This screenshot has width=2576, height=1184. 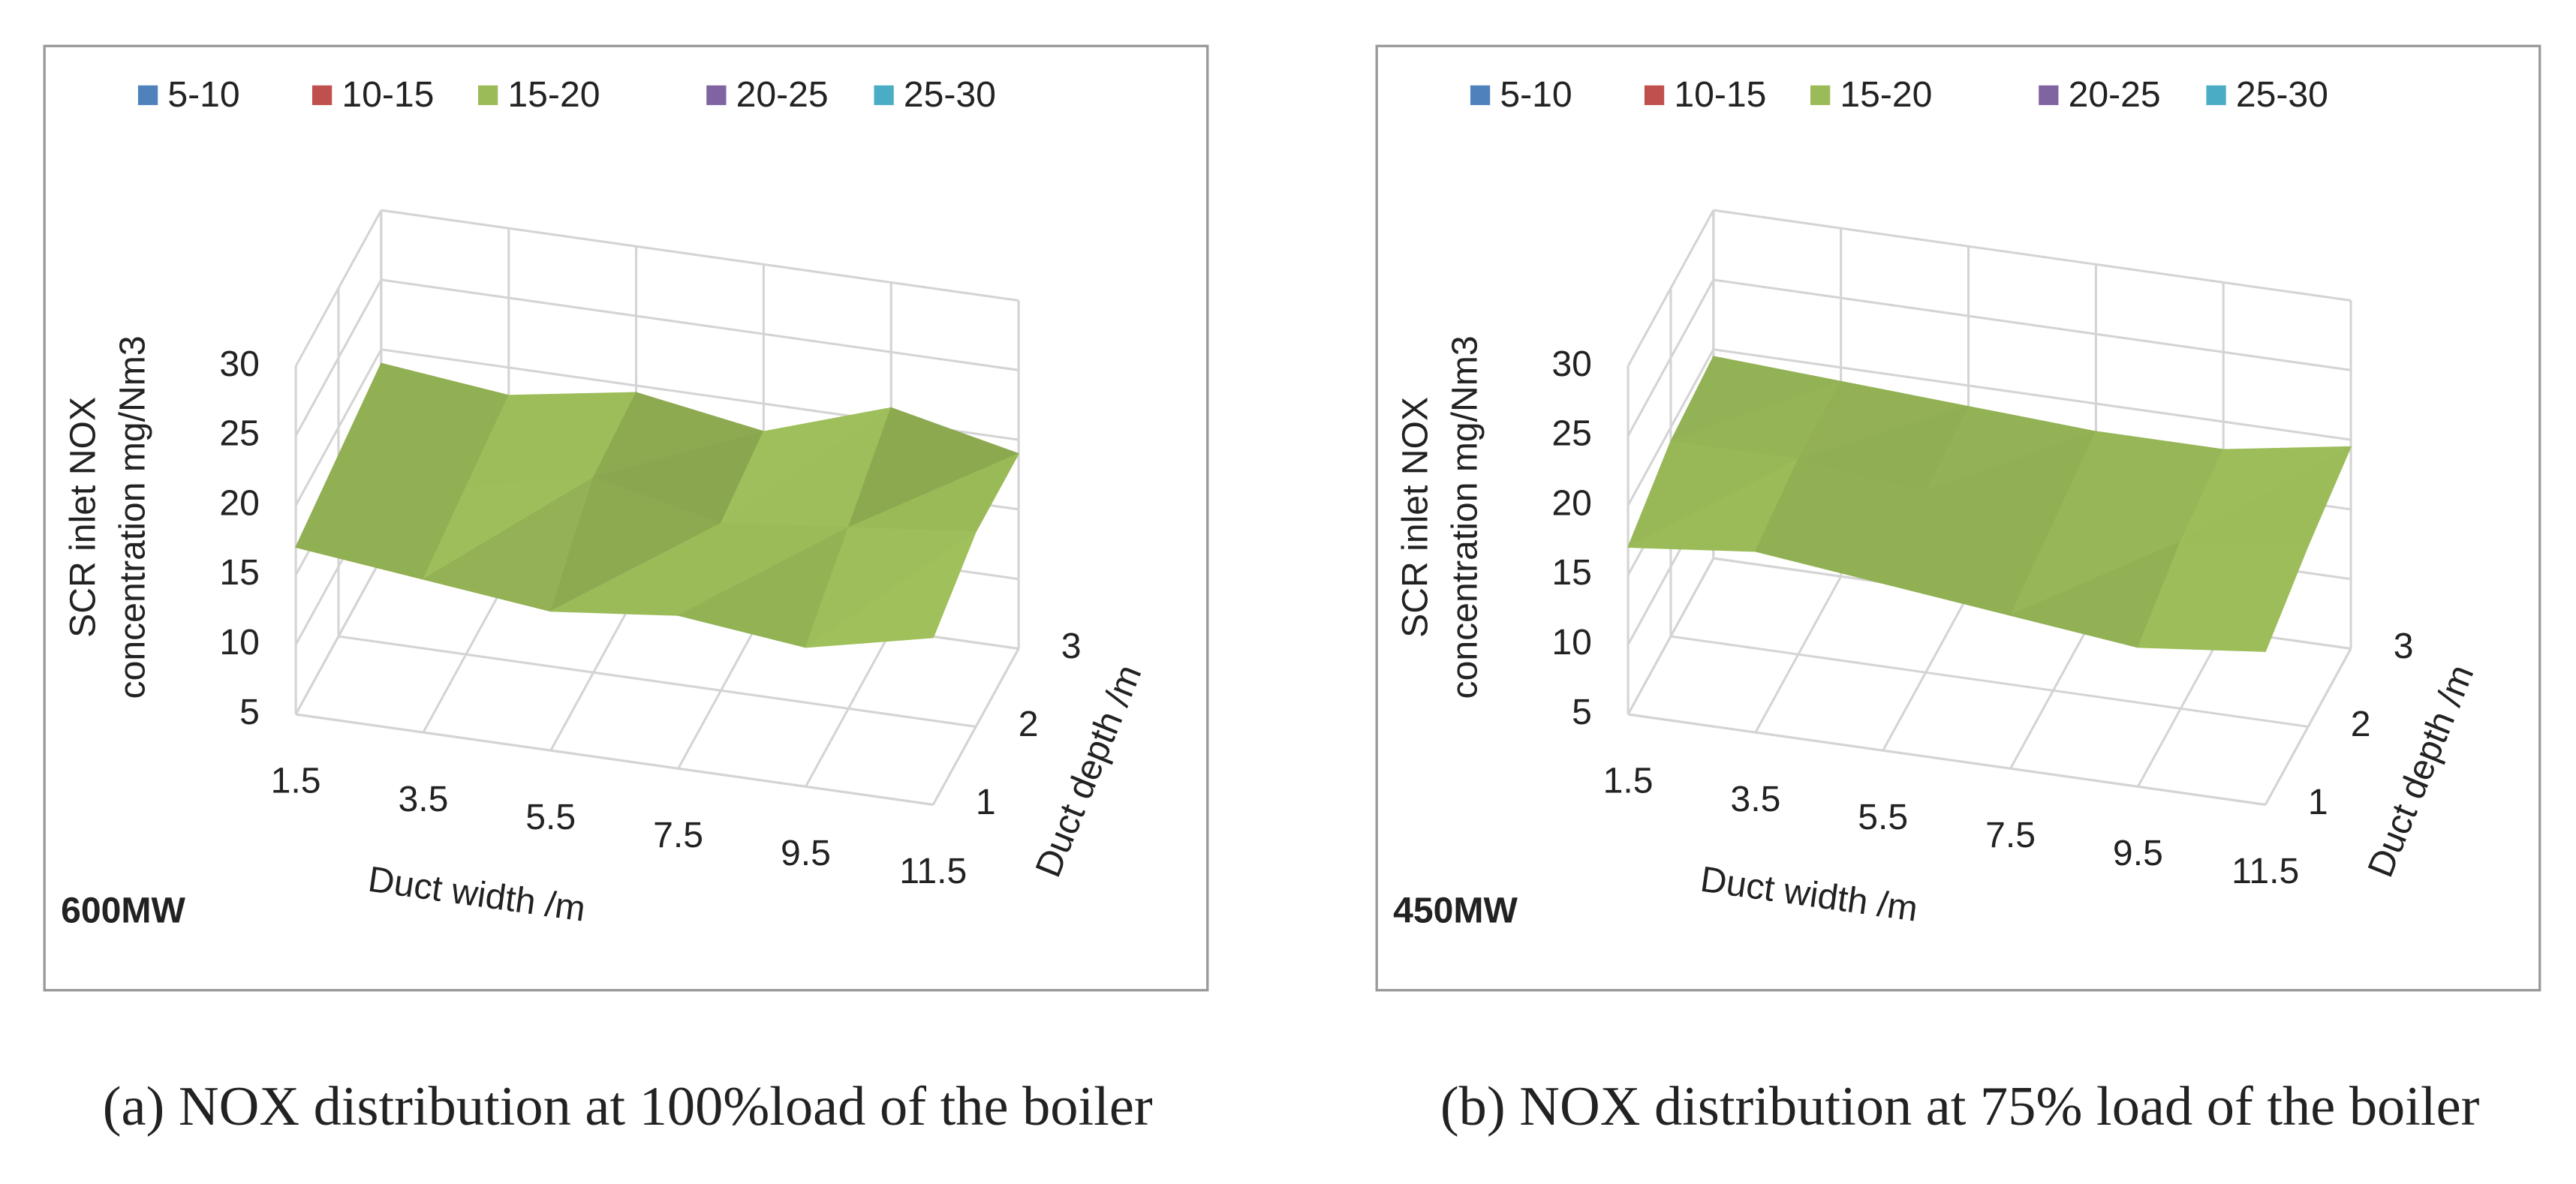 What do you see at coordinates (123, 911) in the screenshot?
I see `annotation: 600MW` at bounding box center [123, 911].